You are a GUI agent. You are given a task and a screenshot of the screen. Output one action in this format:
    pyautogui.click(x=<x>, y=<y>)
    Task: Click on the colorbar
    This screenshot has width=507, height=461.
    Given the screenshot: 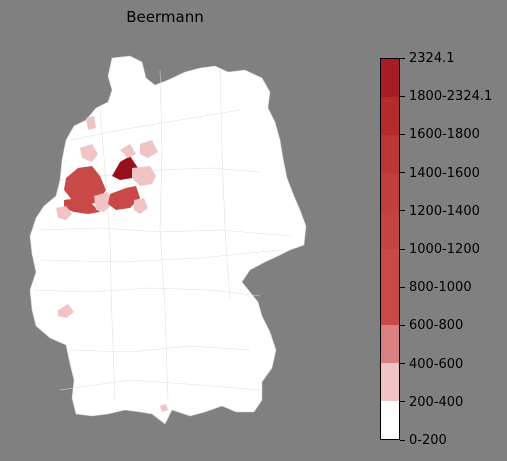 What is the action you would take?
    pyautogui.click(x=390, y=249)
    